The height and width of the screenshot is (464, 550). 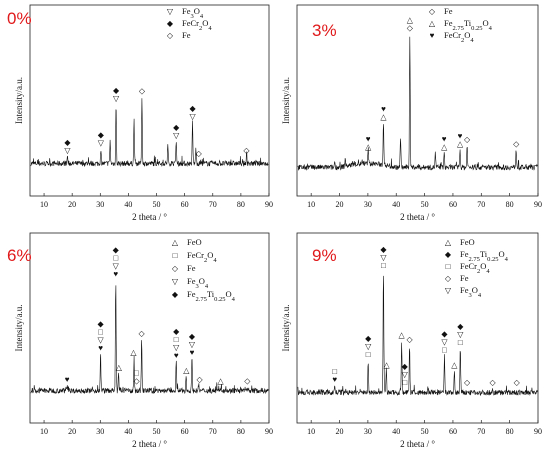 What do you see at coordinates (510, 431) in the screenshot?
I see `x-tick-label: 80` at bounding box center [510, 431].